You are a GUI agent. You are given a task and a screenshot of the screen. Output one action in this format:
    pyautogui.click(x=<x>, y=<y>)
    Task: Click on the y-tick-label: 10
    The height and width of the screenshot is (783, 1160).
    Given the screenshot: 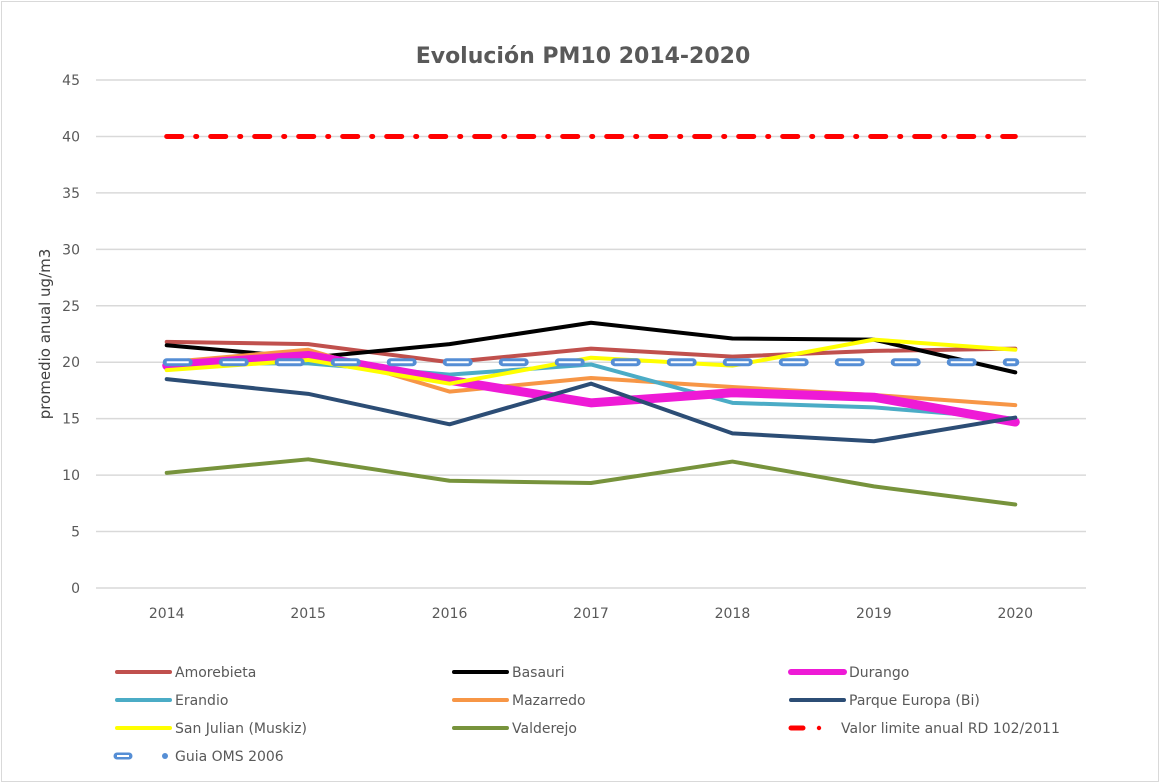 What is the action you would take?
    pyautogui.click(x=71, y=476)
    